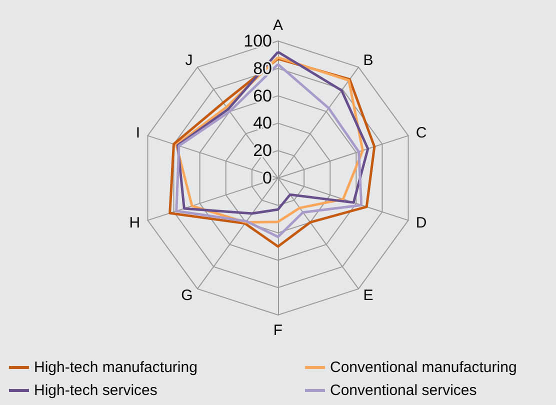 Image resolution: width=556 pixels, height=405 pixels. What do you see at coordinates (423, 367) in the screenshot?
I see `legend-label: Conventional manufacturing` at bounding box center [423, 367].